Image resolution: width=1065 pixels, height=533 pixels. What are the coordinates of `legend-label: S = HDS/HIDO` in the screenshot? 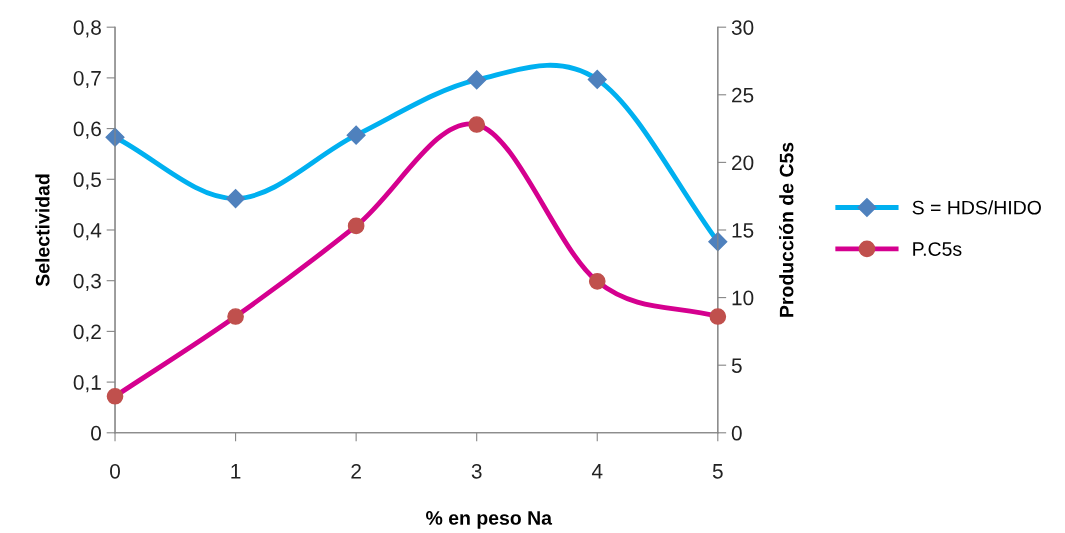 It's located at (976, 207).